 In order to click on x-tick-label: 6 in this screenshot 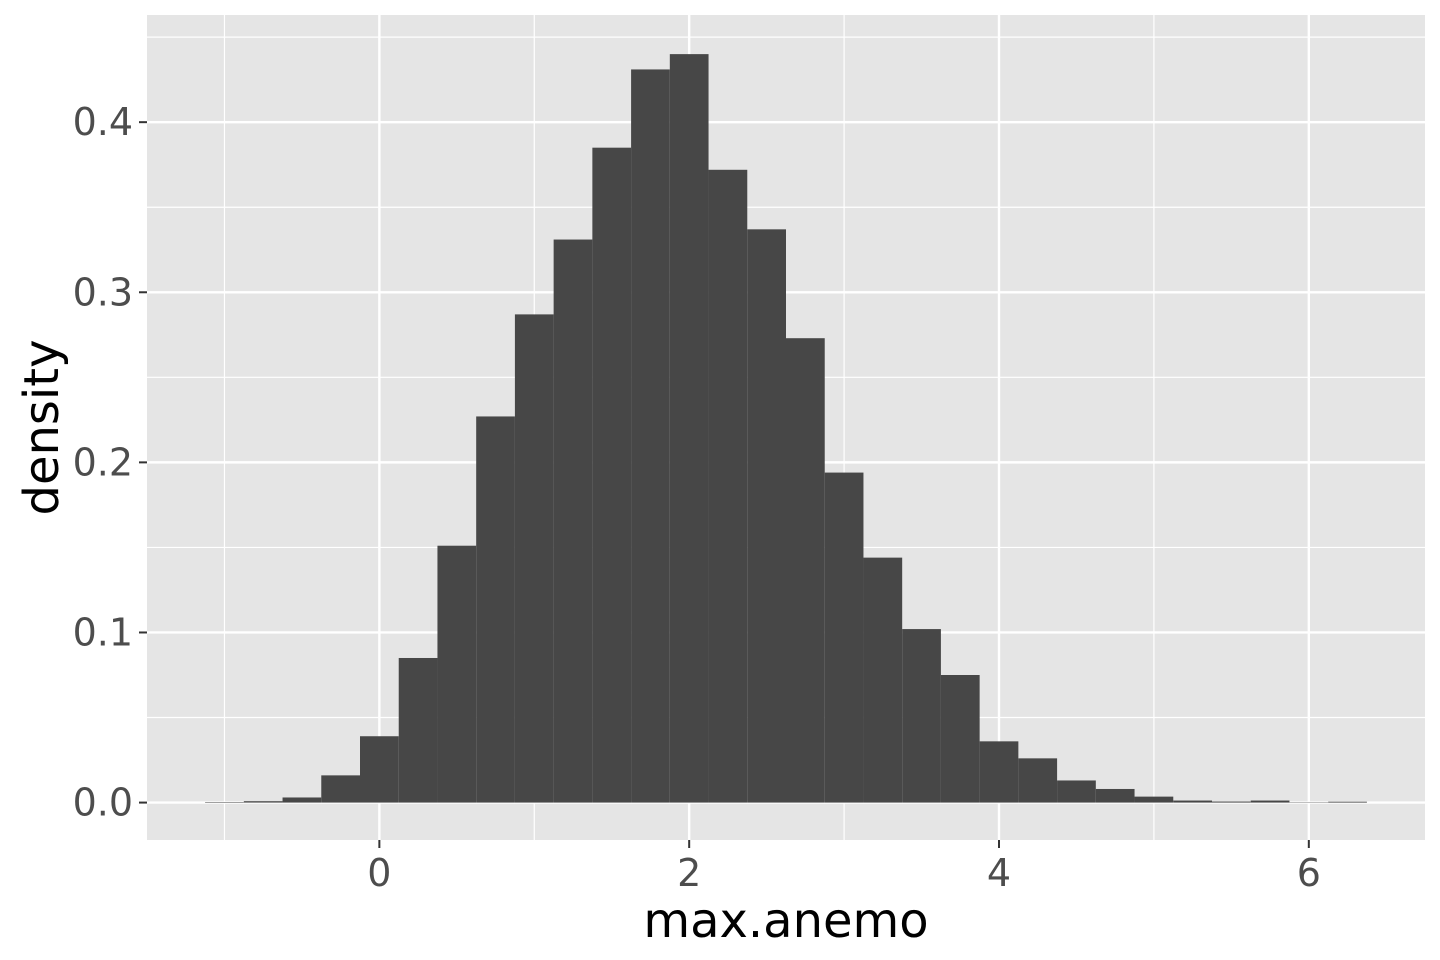, I will do `click(1309, 873)`.